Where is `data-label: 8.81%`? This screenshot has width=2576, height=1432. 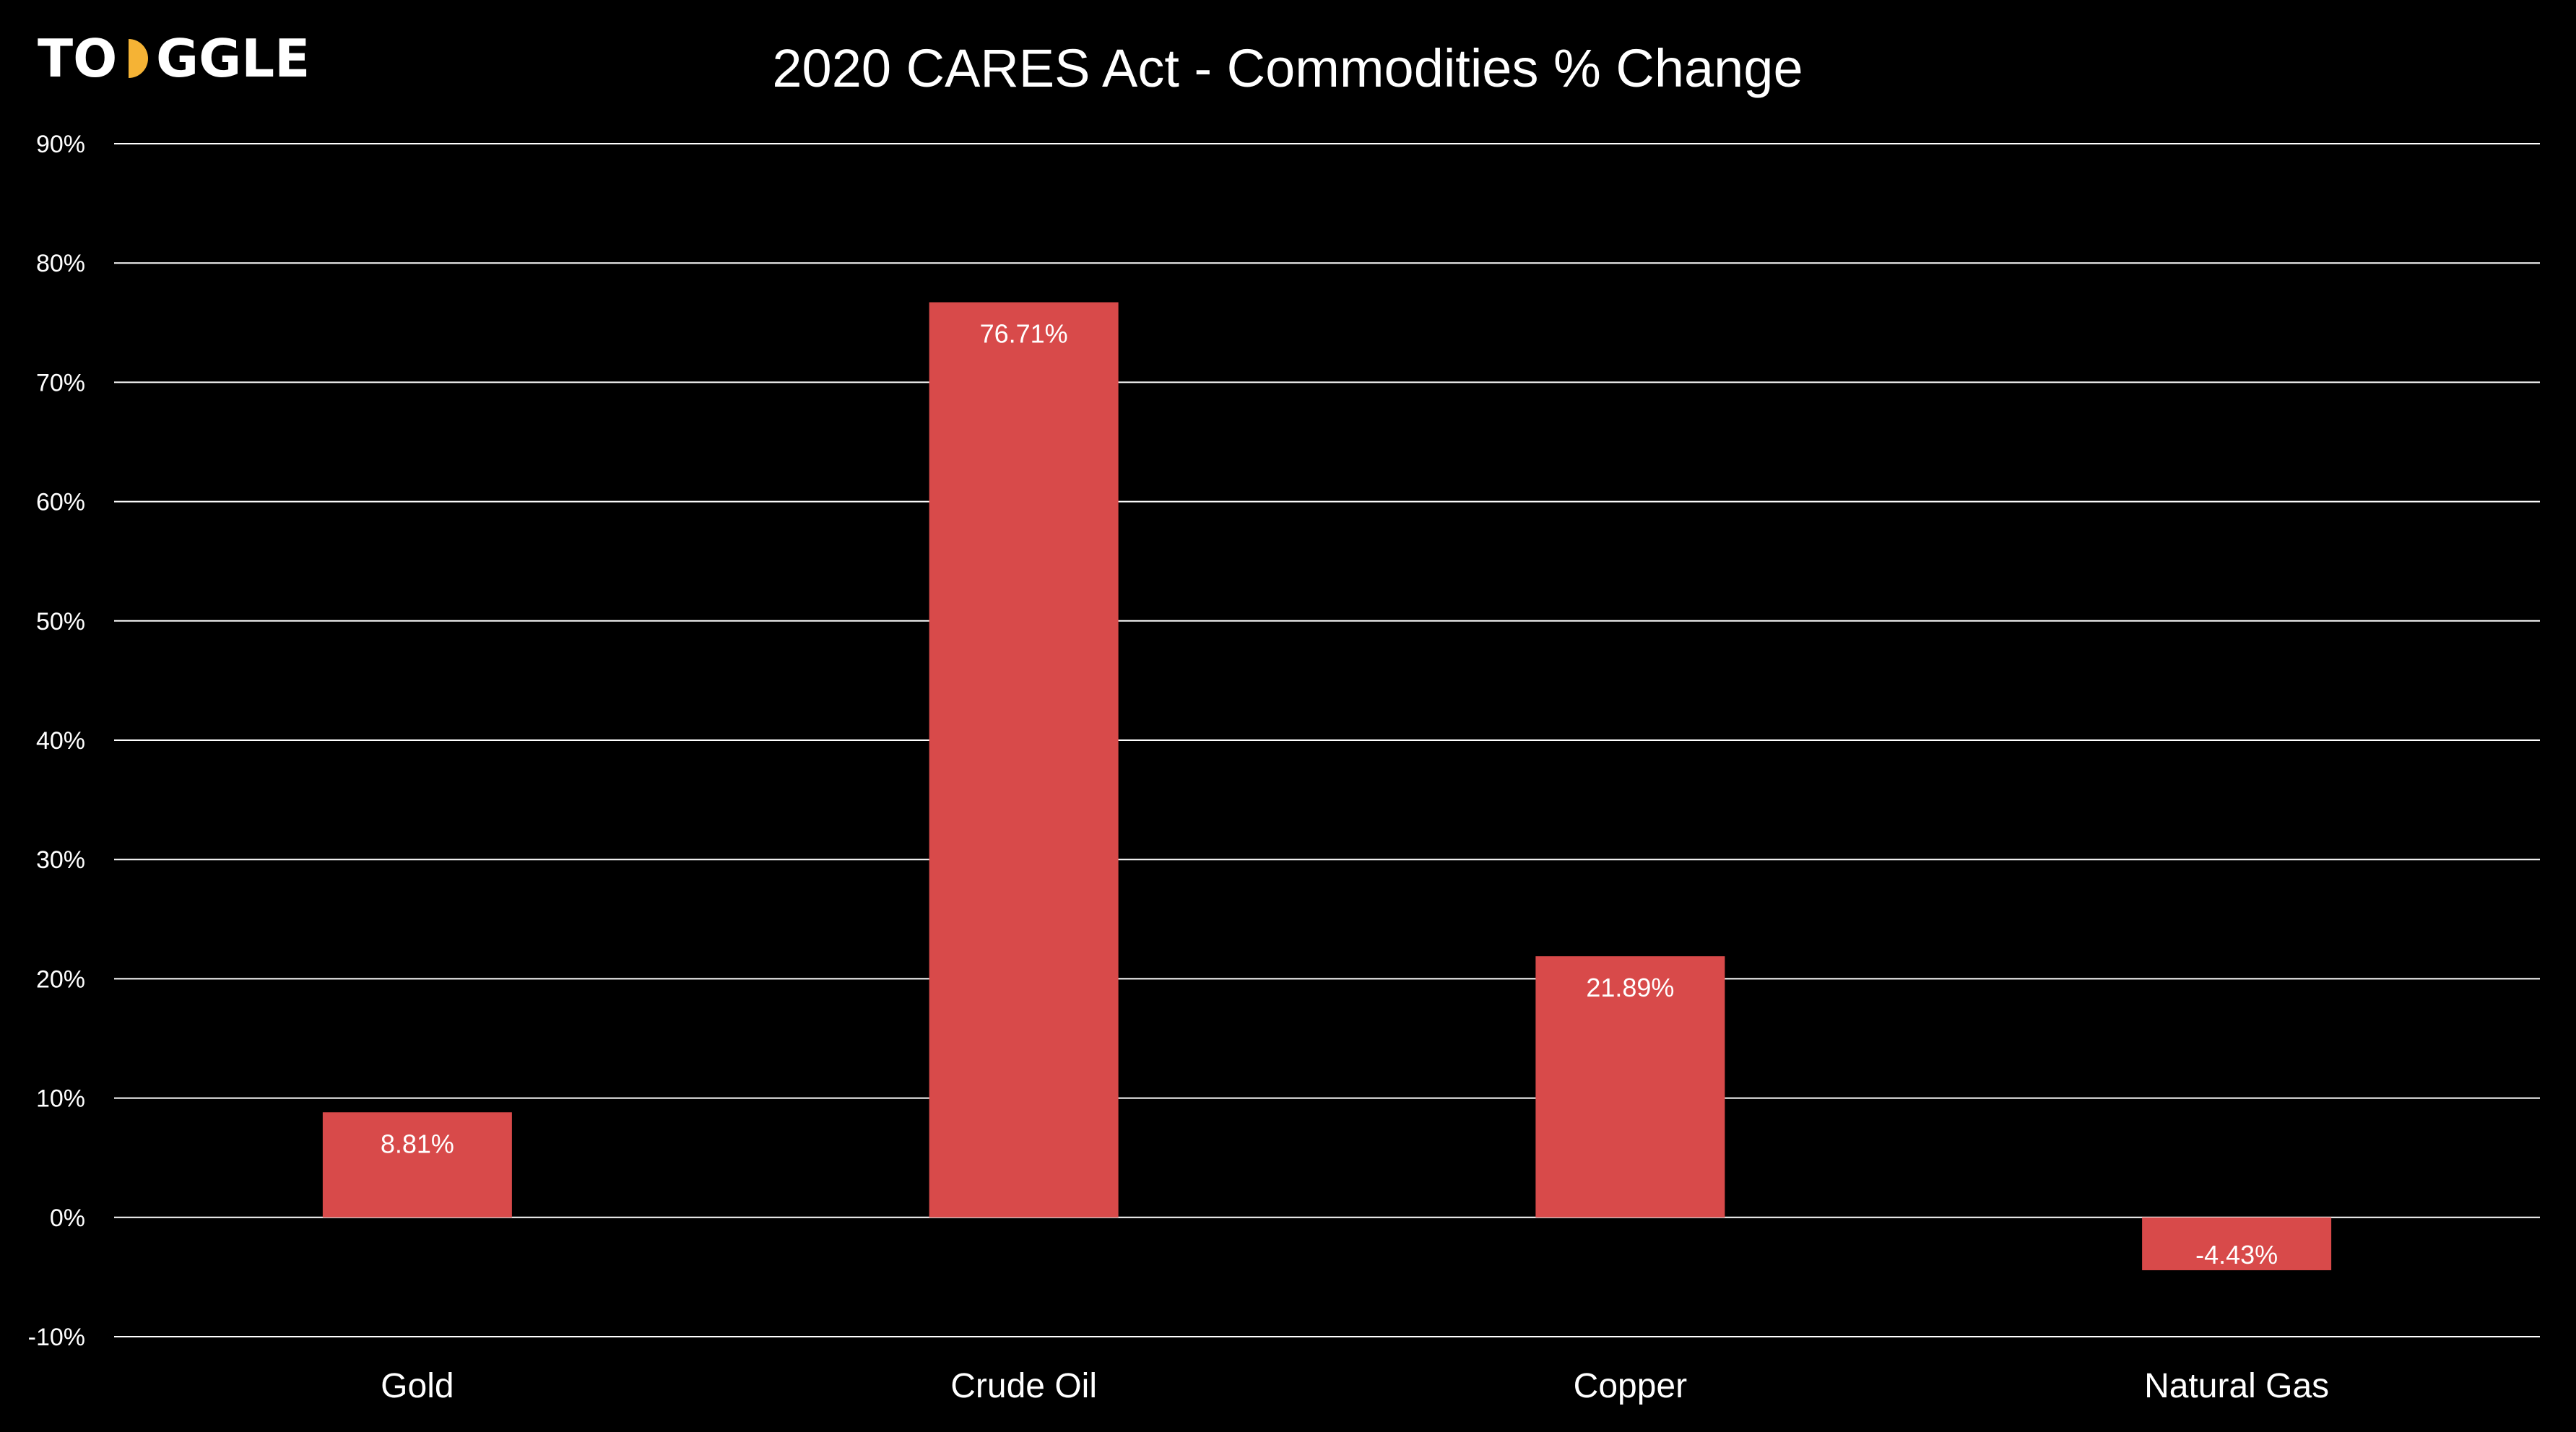
data-label: 8.81% is located at coordinates (417, 1143).